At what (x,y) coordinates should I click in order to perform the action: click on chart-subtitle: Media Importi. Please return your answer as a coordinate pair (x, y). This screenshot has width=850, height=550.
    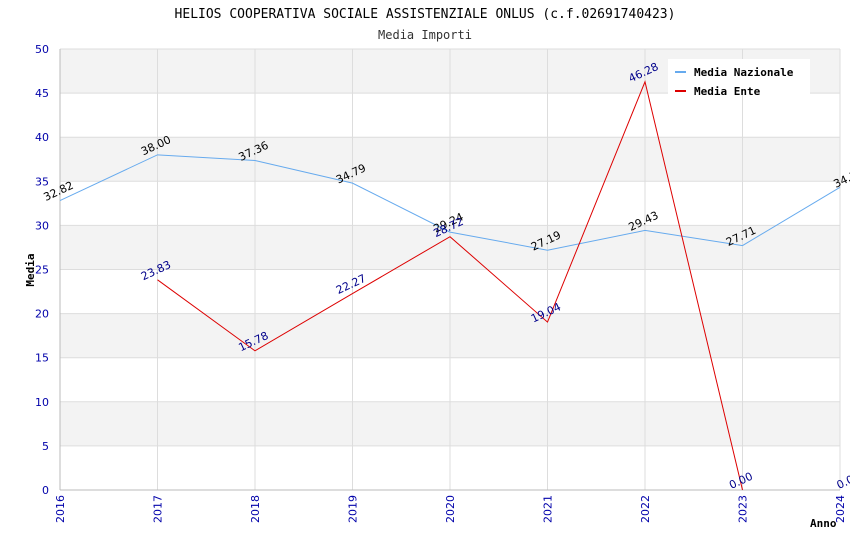
    Looking at the image, I should click on (425, 35).